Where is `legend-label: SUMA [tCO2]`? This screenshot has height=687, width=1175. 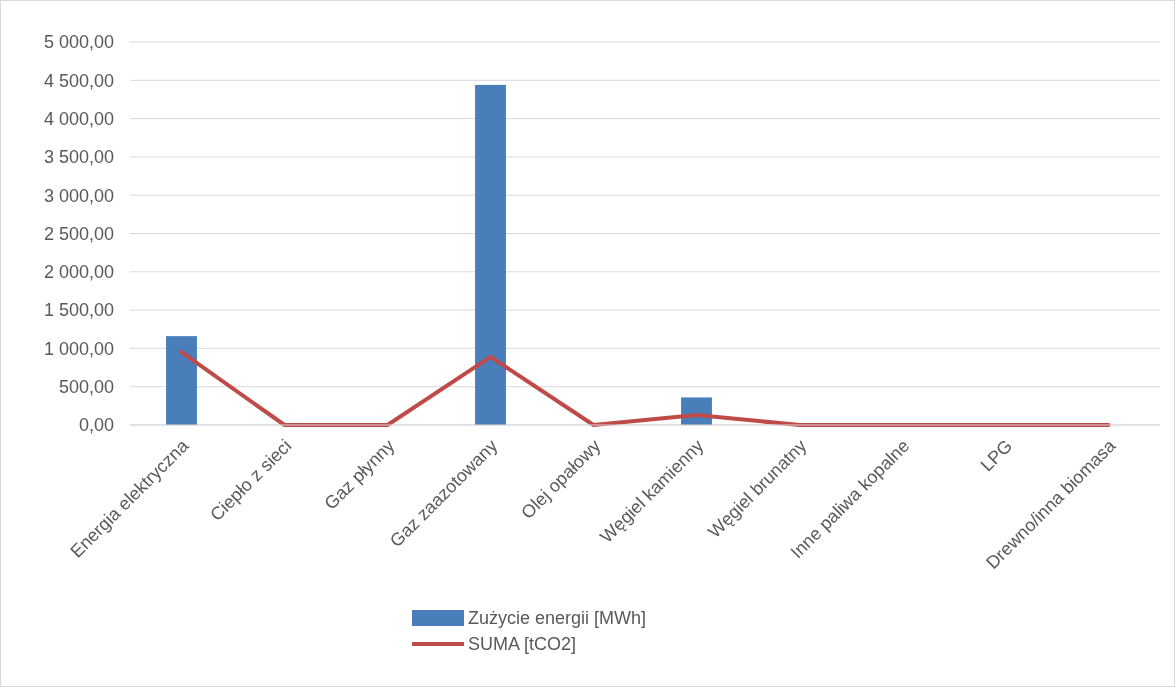 legend-label: SUMA [tCO2] is located at coordinates (522, 644).